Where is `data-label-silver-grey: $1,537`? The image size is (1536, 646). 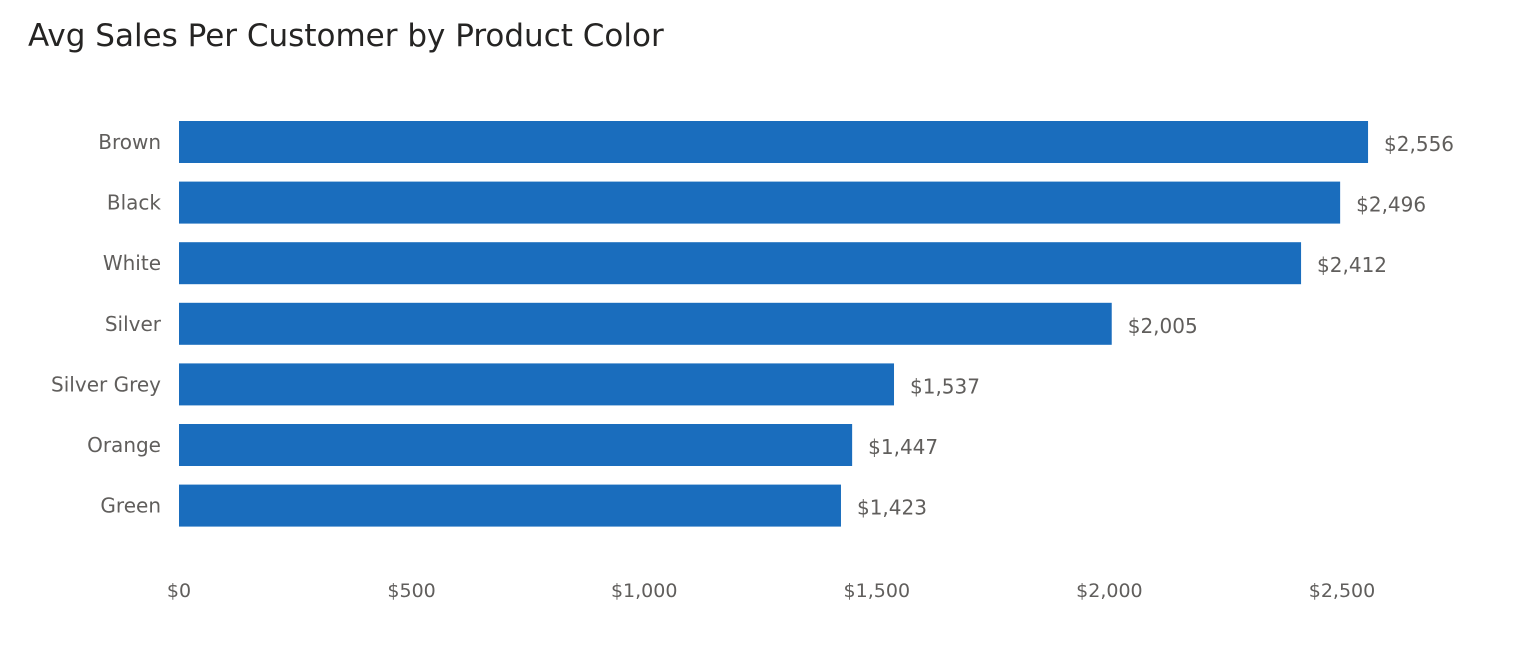
data-label-silver-grey: $1,537 is located at coordinates (945, 386).